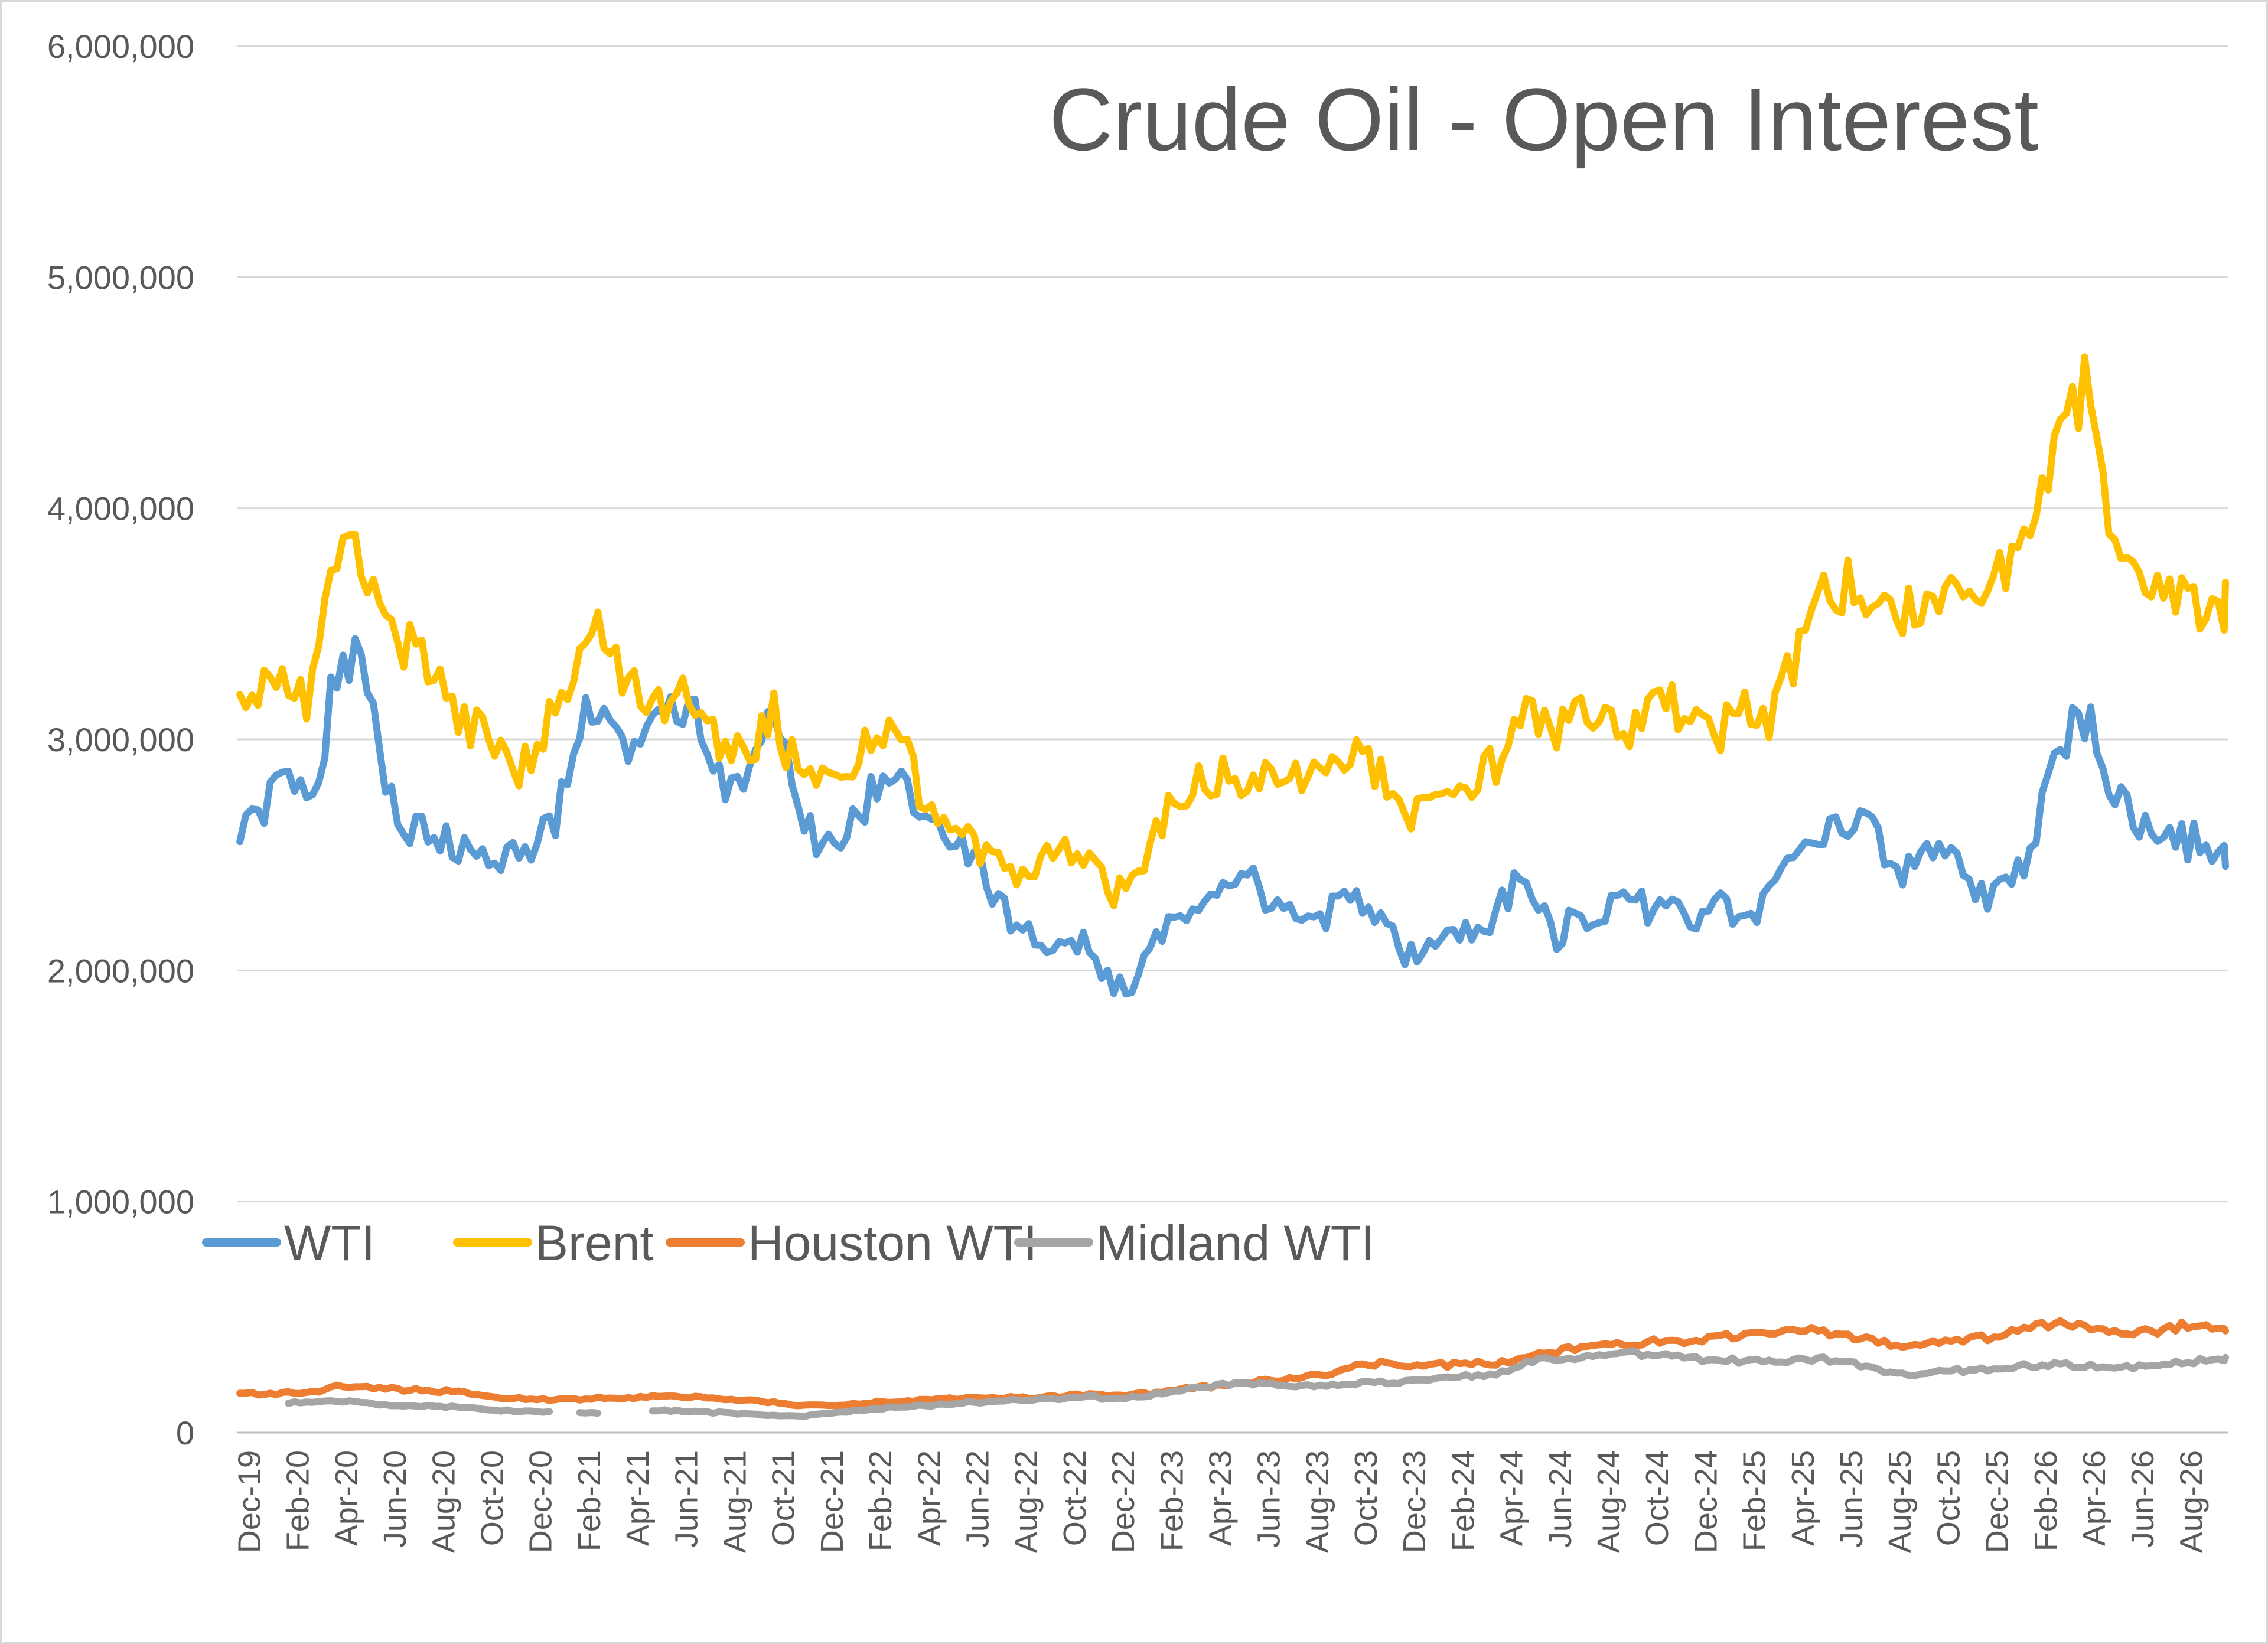 The width and height of the screenshot is (2268, 1644). I want to click on y-tick-label: 1,000,000, so click(120, 1202).